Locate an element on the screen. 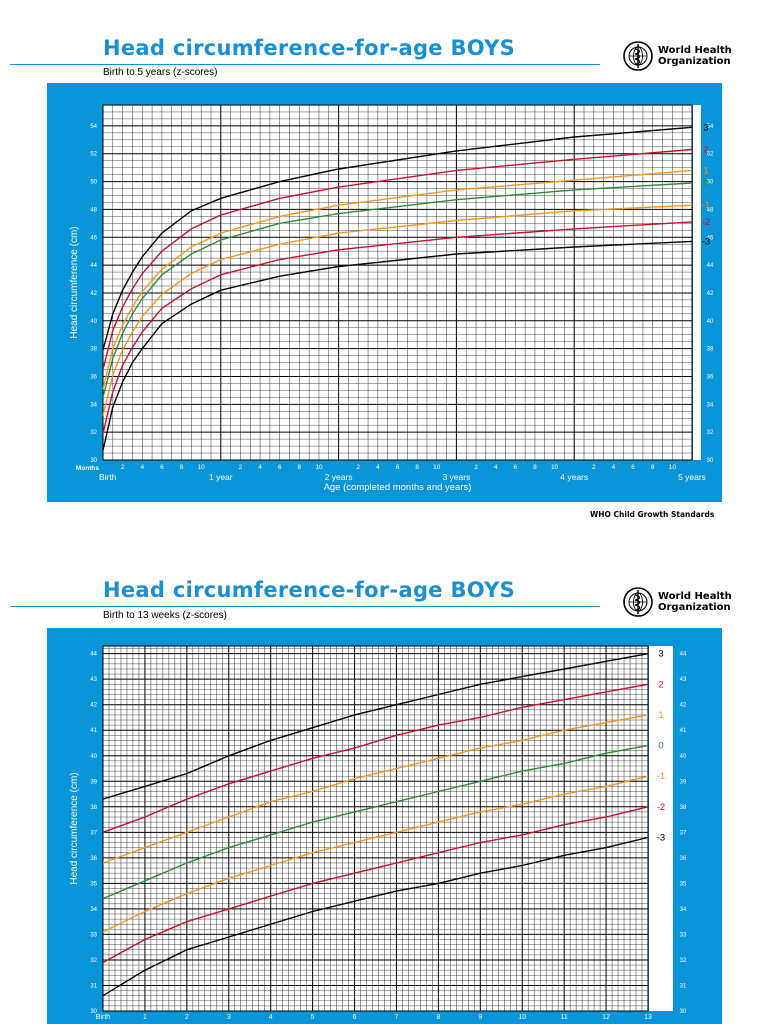 Image resolution: width=768 pixels, height=1024 pixels. chart1-subtitle: Birth to 5 years (z-scores) is located at coordinates (160, 72).